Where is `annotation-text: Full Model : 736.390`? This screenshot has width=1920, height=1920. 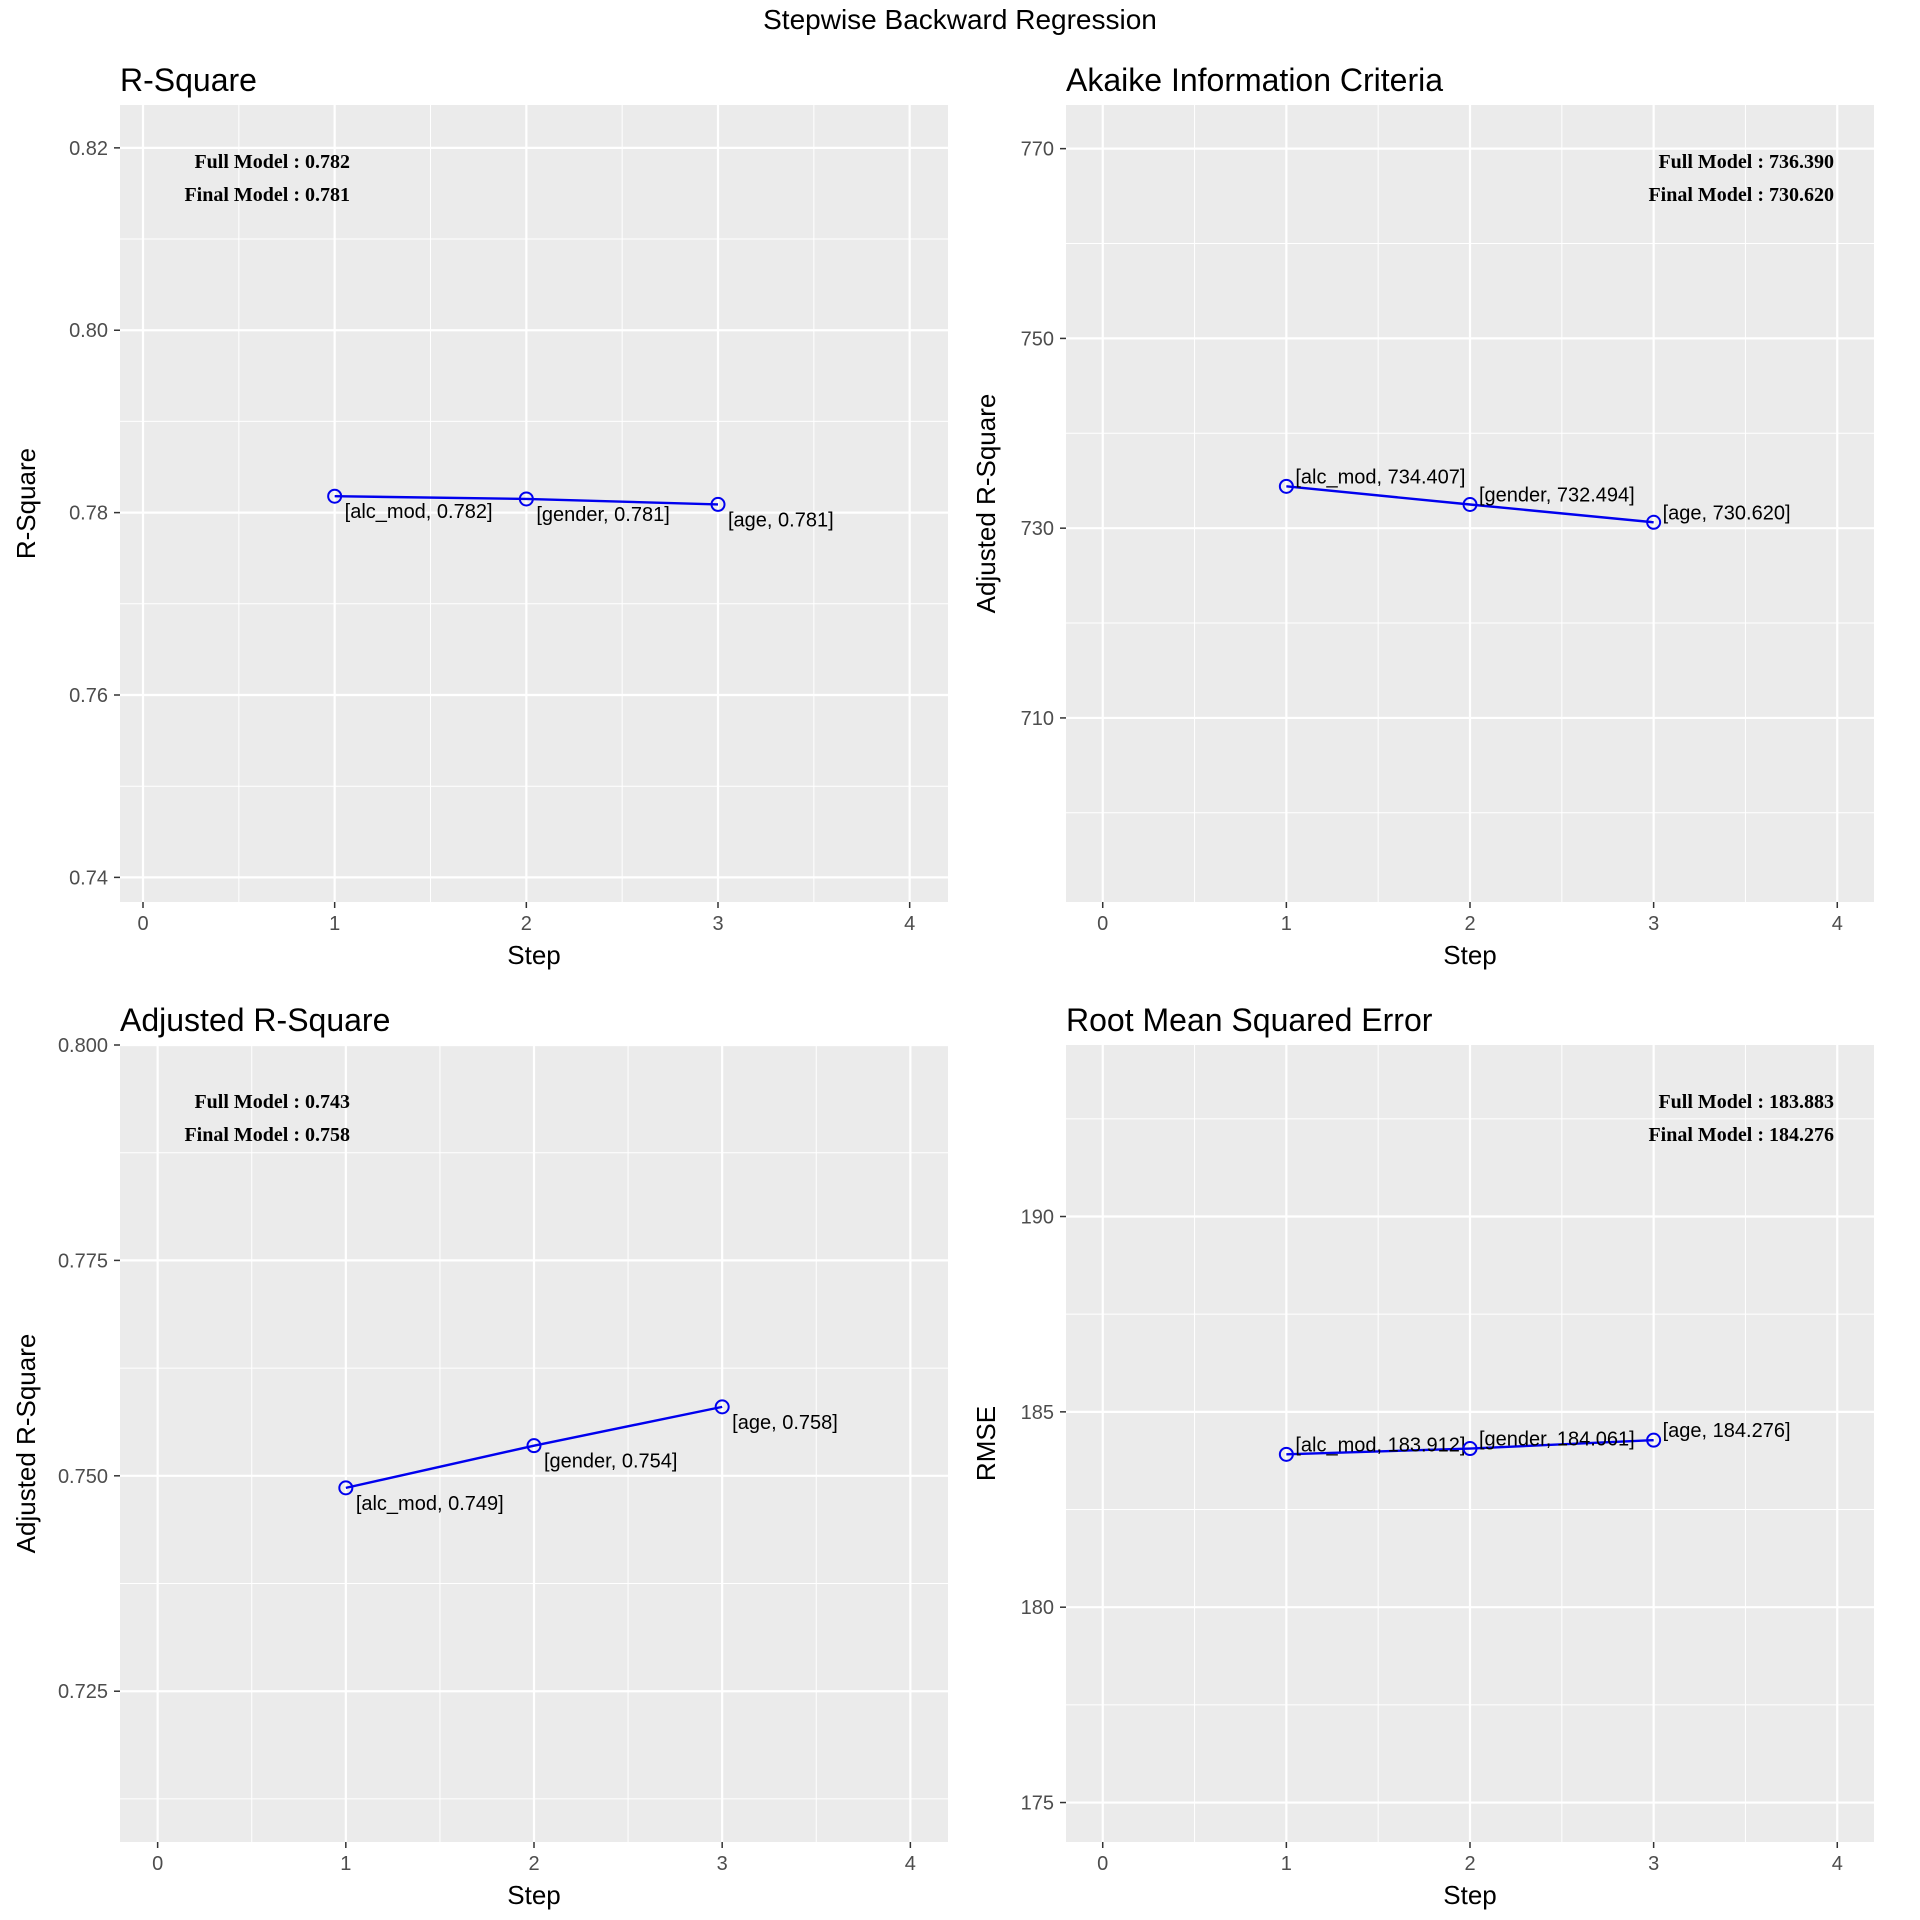 annotation-text: Full Model : 736.390 is located at coordinates (1746, 162).